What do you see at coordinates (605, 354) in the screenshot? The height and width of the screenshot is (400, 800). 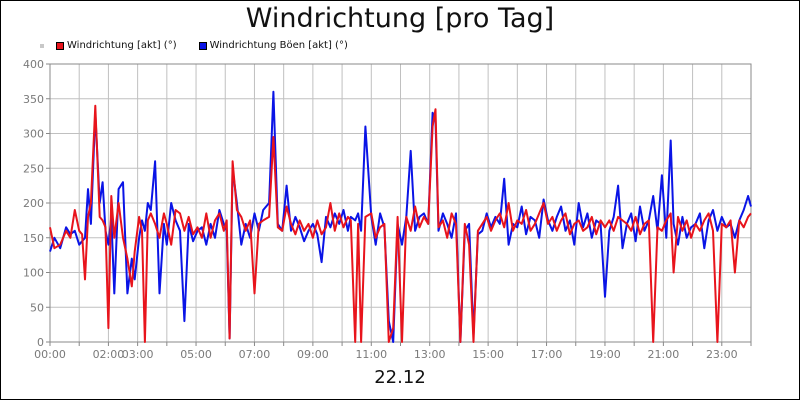 I see `x-tick-label: 19:00` at bounding box center [605, 354].